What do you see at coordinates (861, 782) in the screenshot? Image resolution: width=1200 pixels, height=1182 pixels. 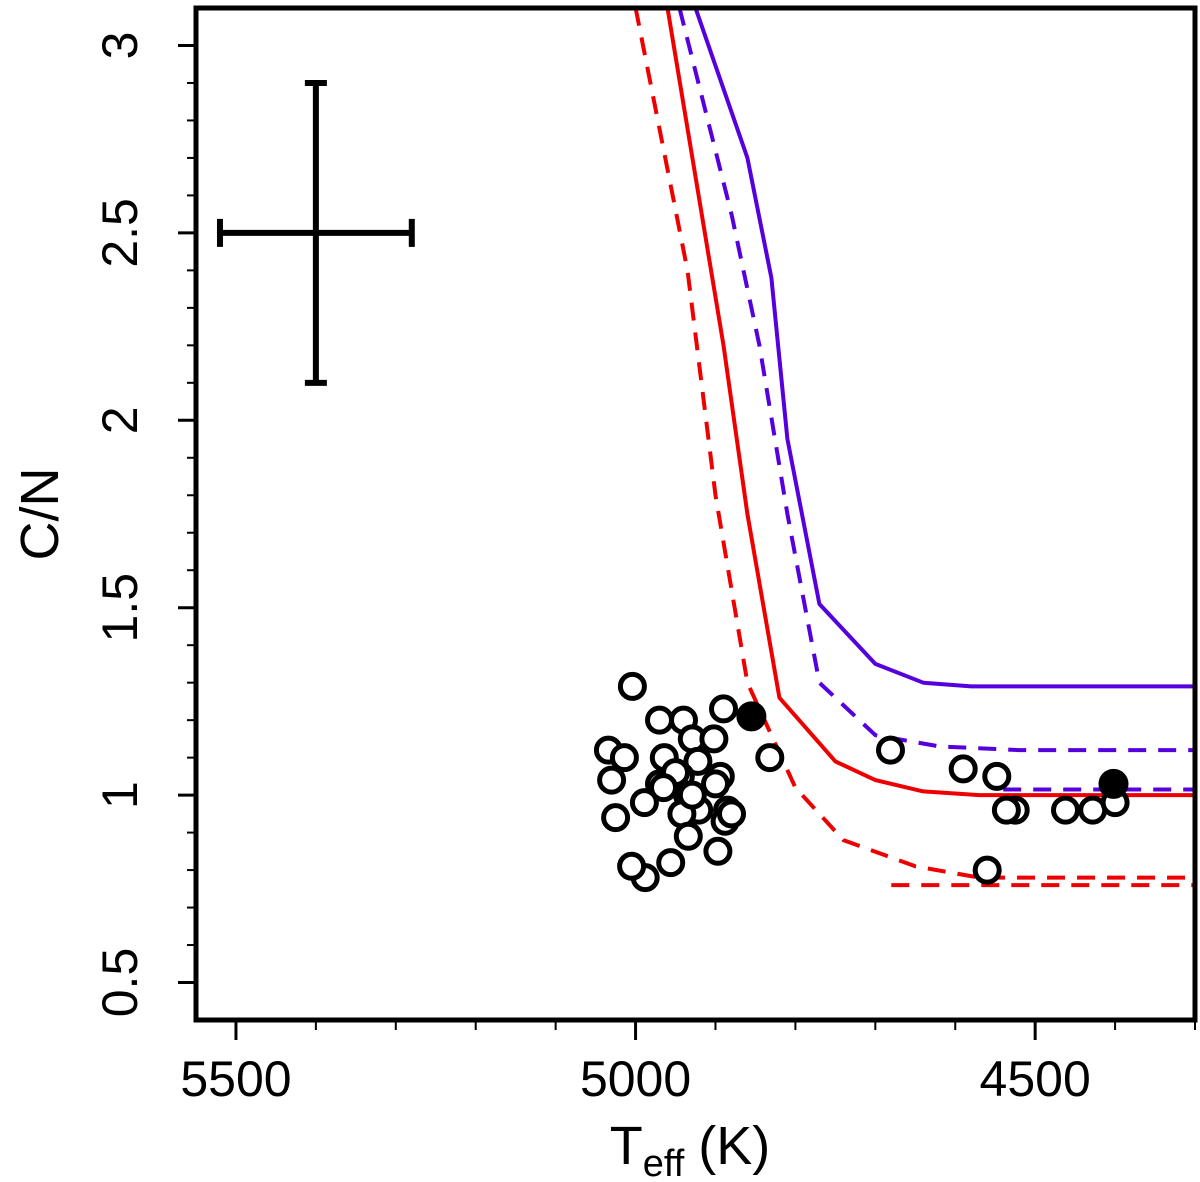 I see `data-points` at bounding box center [861, 782].